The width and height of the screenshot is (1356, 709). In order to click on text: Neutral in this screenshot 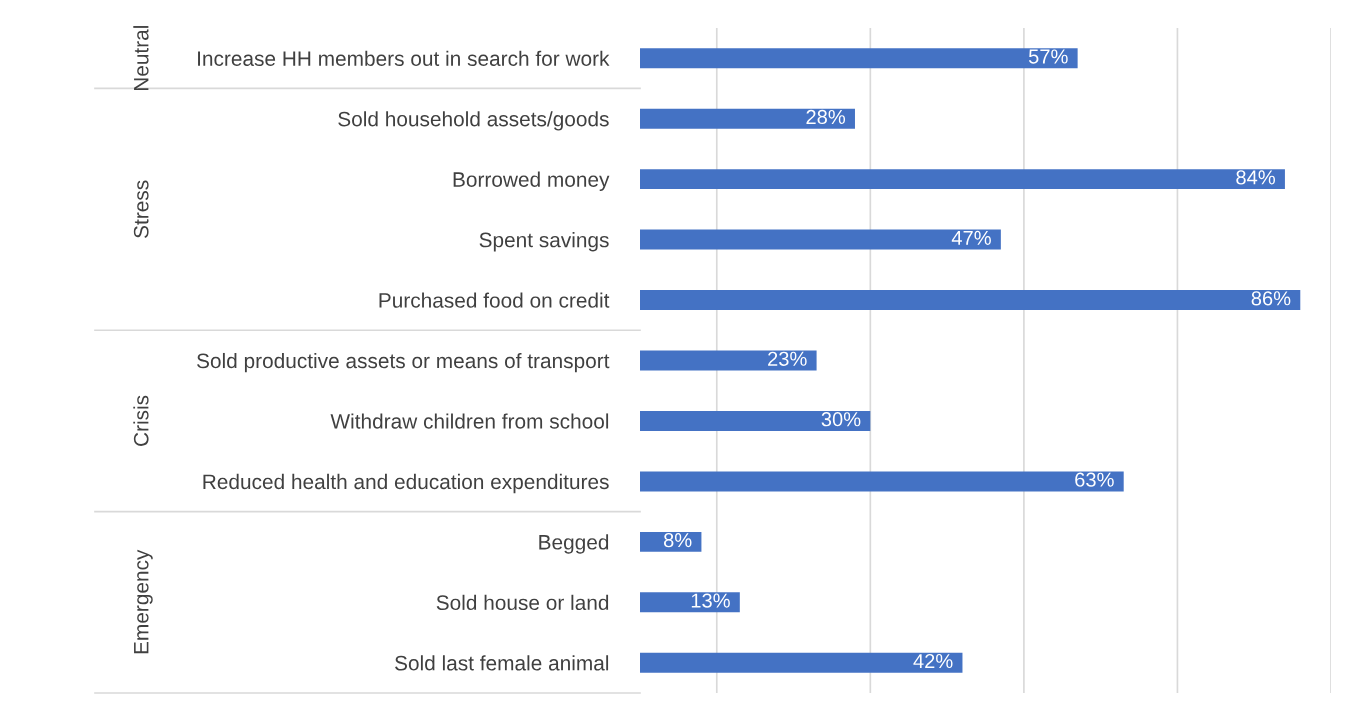, I will do `click(141, 58)`.